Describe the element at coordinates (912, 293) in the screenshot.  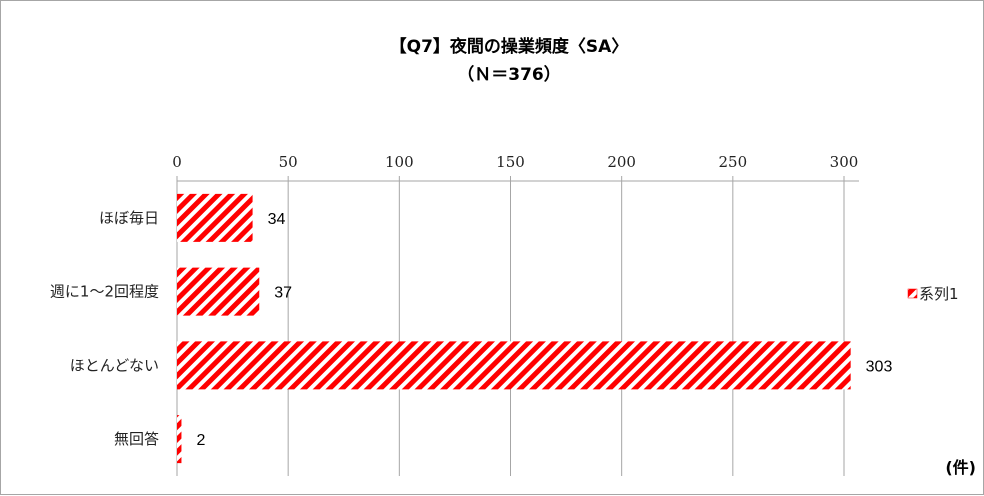
I see `legend-swatch` at that location.